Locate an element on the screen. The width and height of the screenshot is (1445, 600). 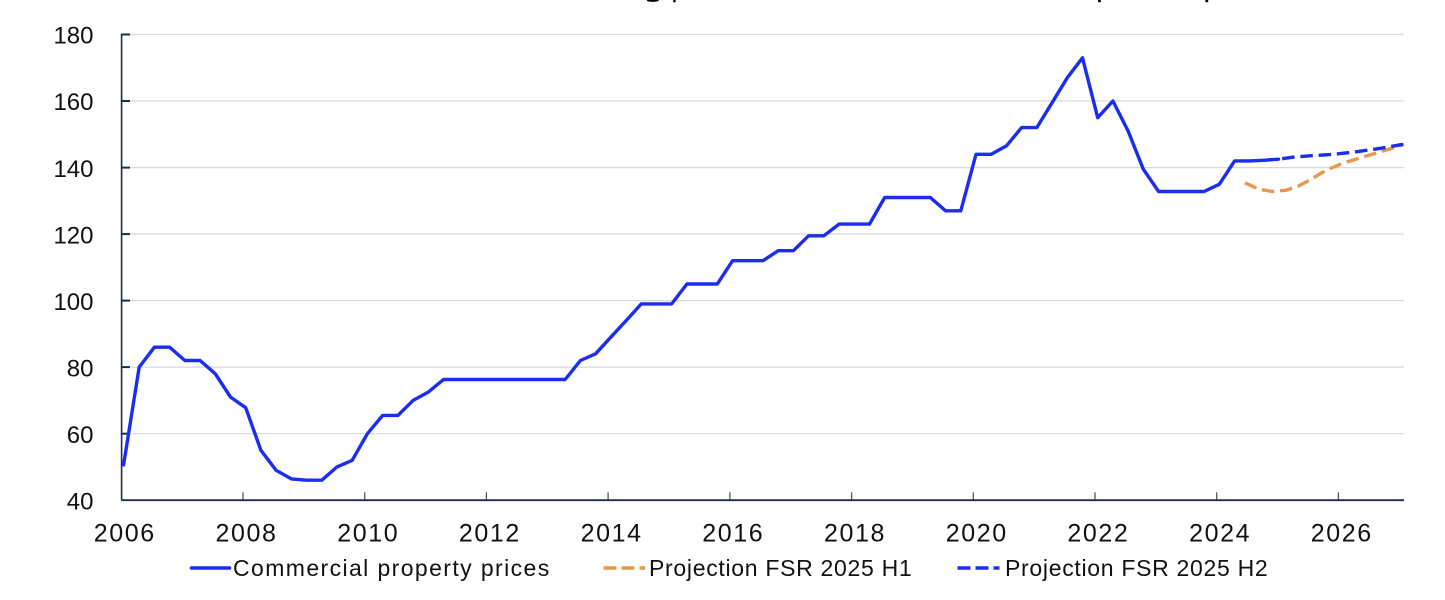
svg-text: 2024 is located at coordinates (1220, 534).